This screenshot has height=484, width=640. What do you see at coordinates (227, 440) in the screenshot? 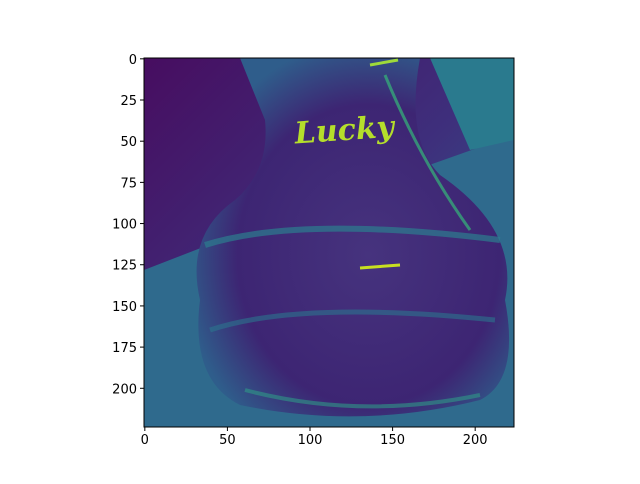
I see `x-tick-label: 50` at bounding box center [227, 440].